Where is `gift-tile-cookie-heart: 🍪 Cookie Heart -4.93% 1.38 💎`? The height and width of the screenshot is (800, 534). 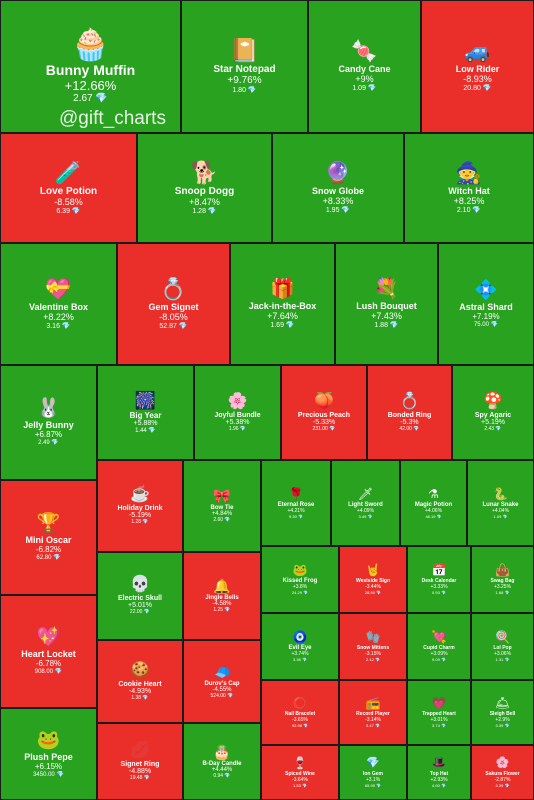 gift-tile-cookie-heart: 🍪 Cookie Heart -4.93% 1.38 💎 is located at coordinates (140, 681).